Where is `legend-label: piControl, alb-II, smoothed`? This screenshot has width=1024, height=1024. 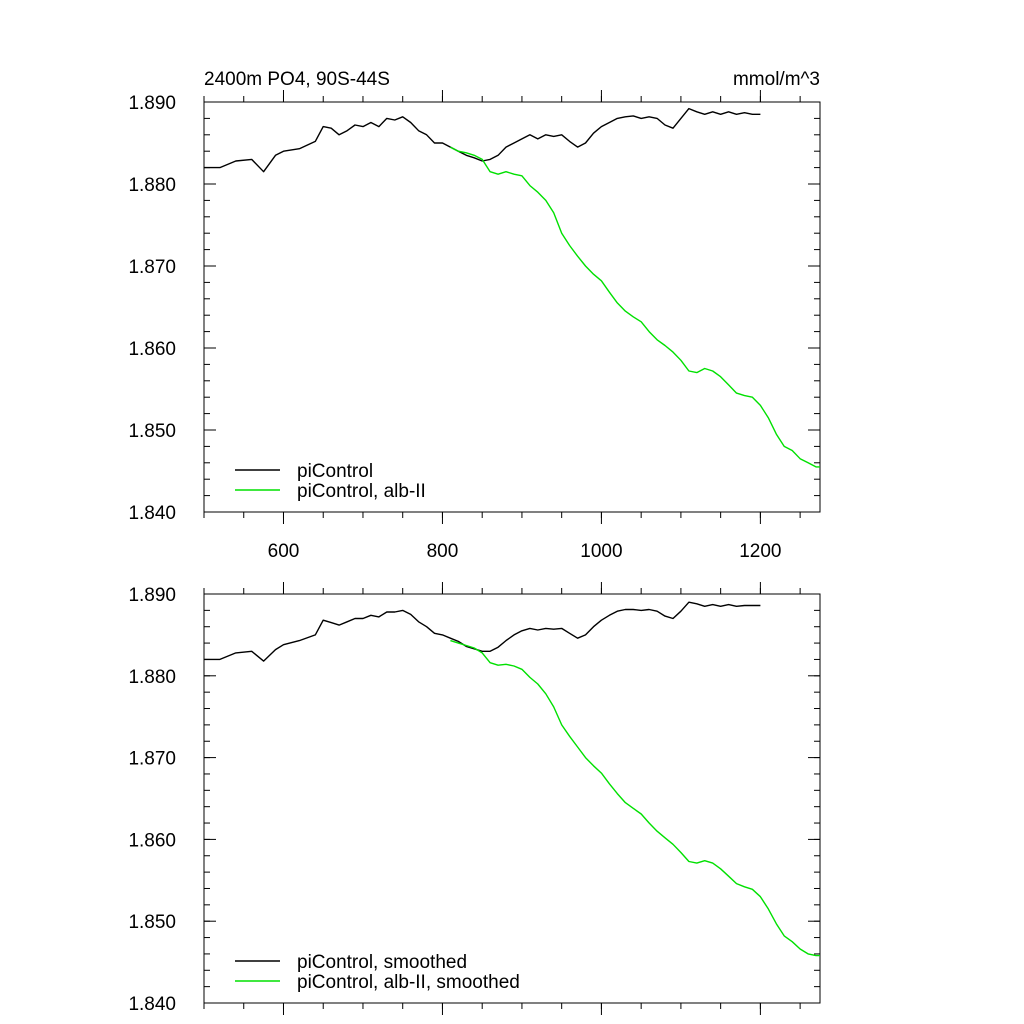 legend-label: piControl, alb-II, smoothed is located at coordinates (408, 982).